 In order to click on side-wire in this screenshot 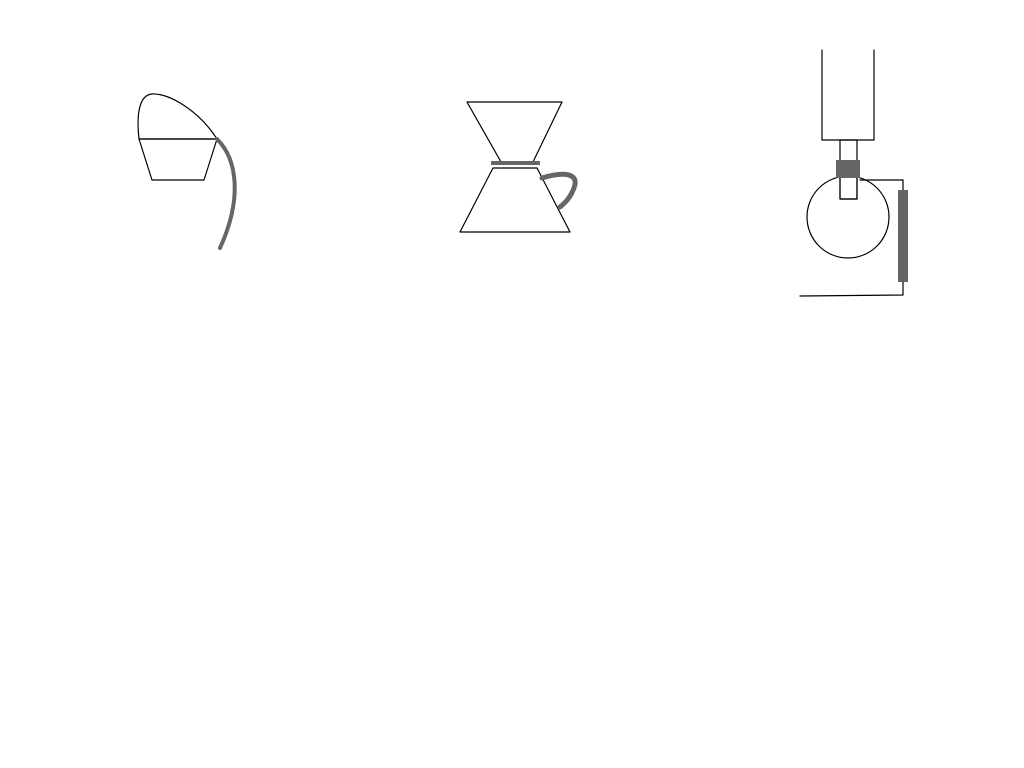, I will do `click(881, 185)`.